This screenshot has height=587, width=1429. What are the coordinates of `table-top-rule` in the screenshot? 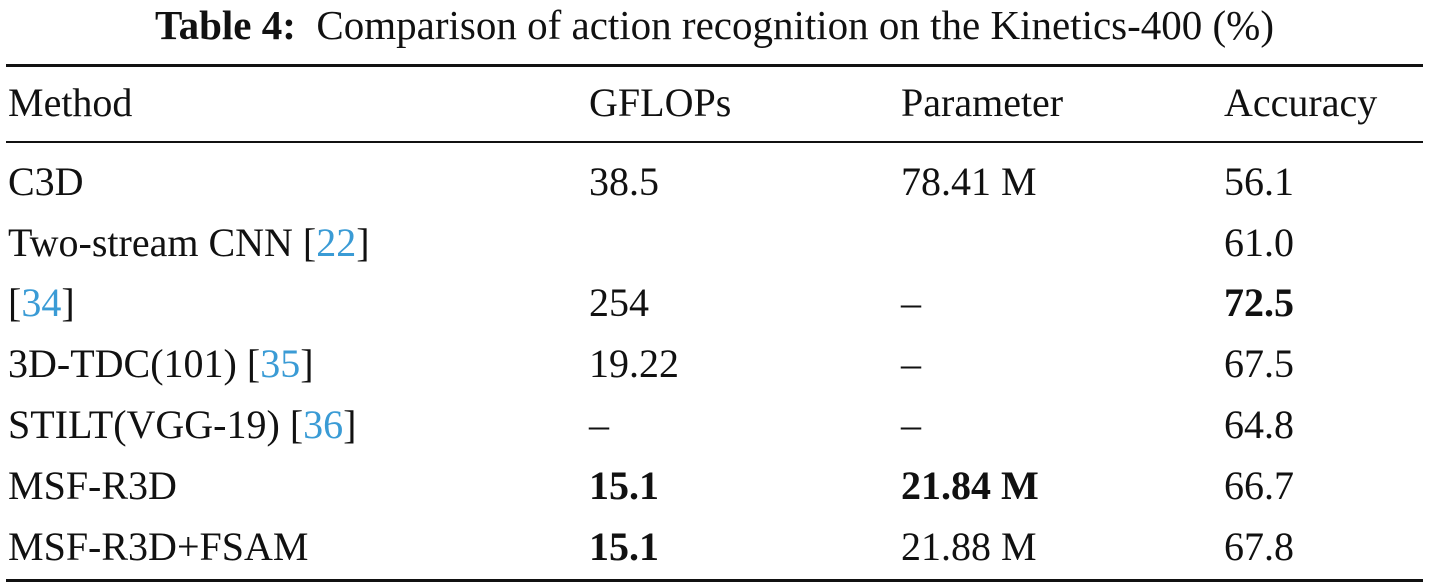 It's located at (714, 65).